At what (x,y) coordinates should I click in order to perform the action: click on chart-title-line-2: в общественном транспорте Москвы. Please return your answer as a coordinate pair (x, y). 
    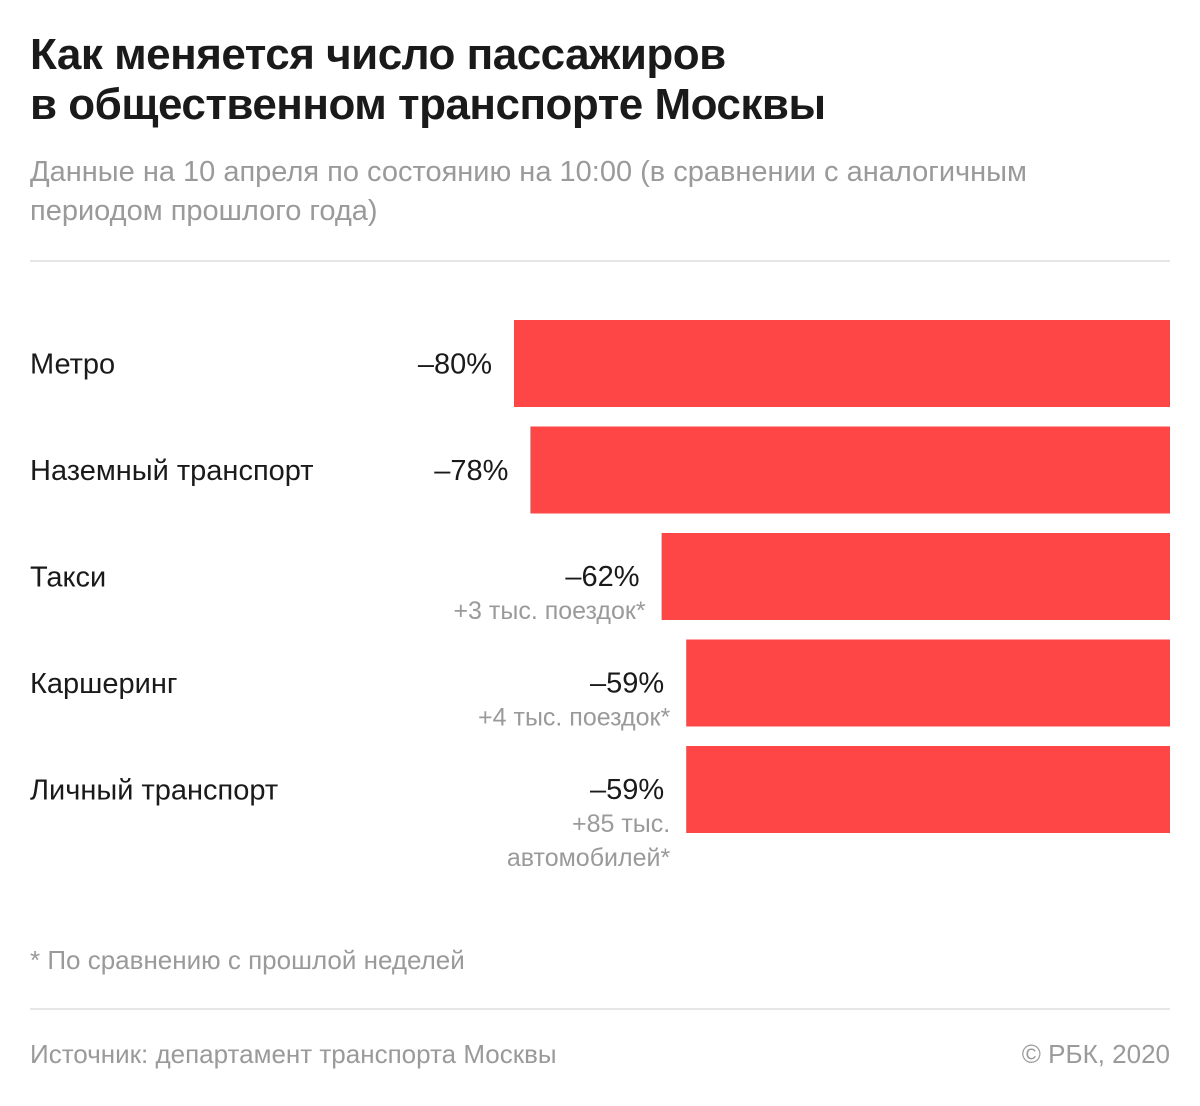
    Looking at the image, I should click on (428, 104).